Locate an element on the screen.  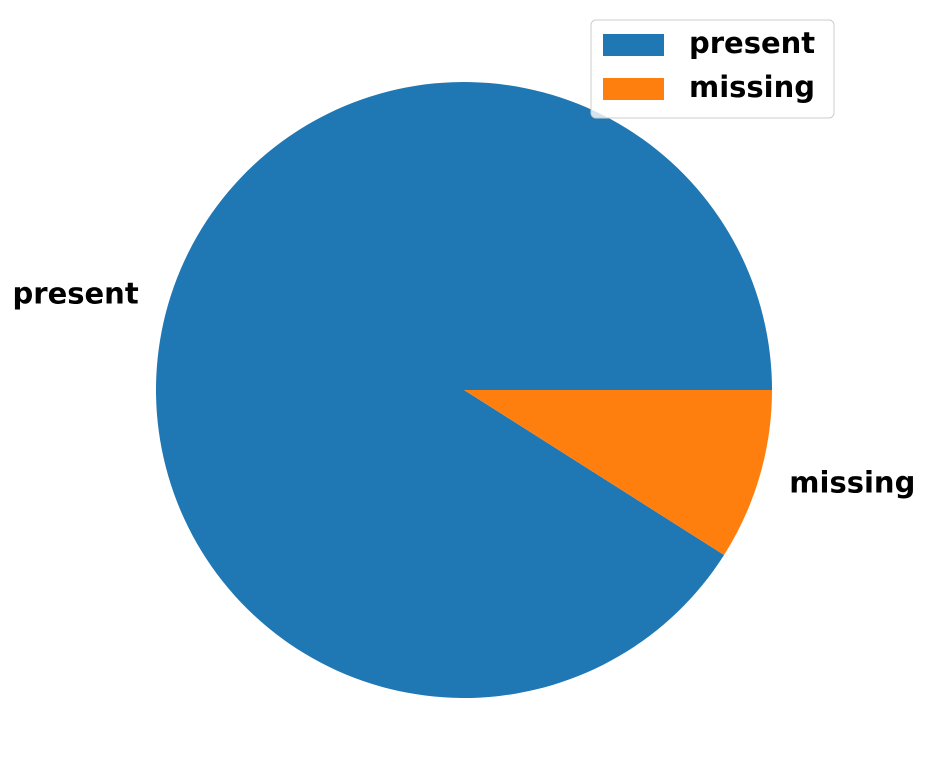
legend-swatch-missing is located at coordinates (633, 89).